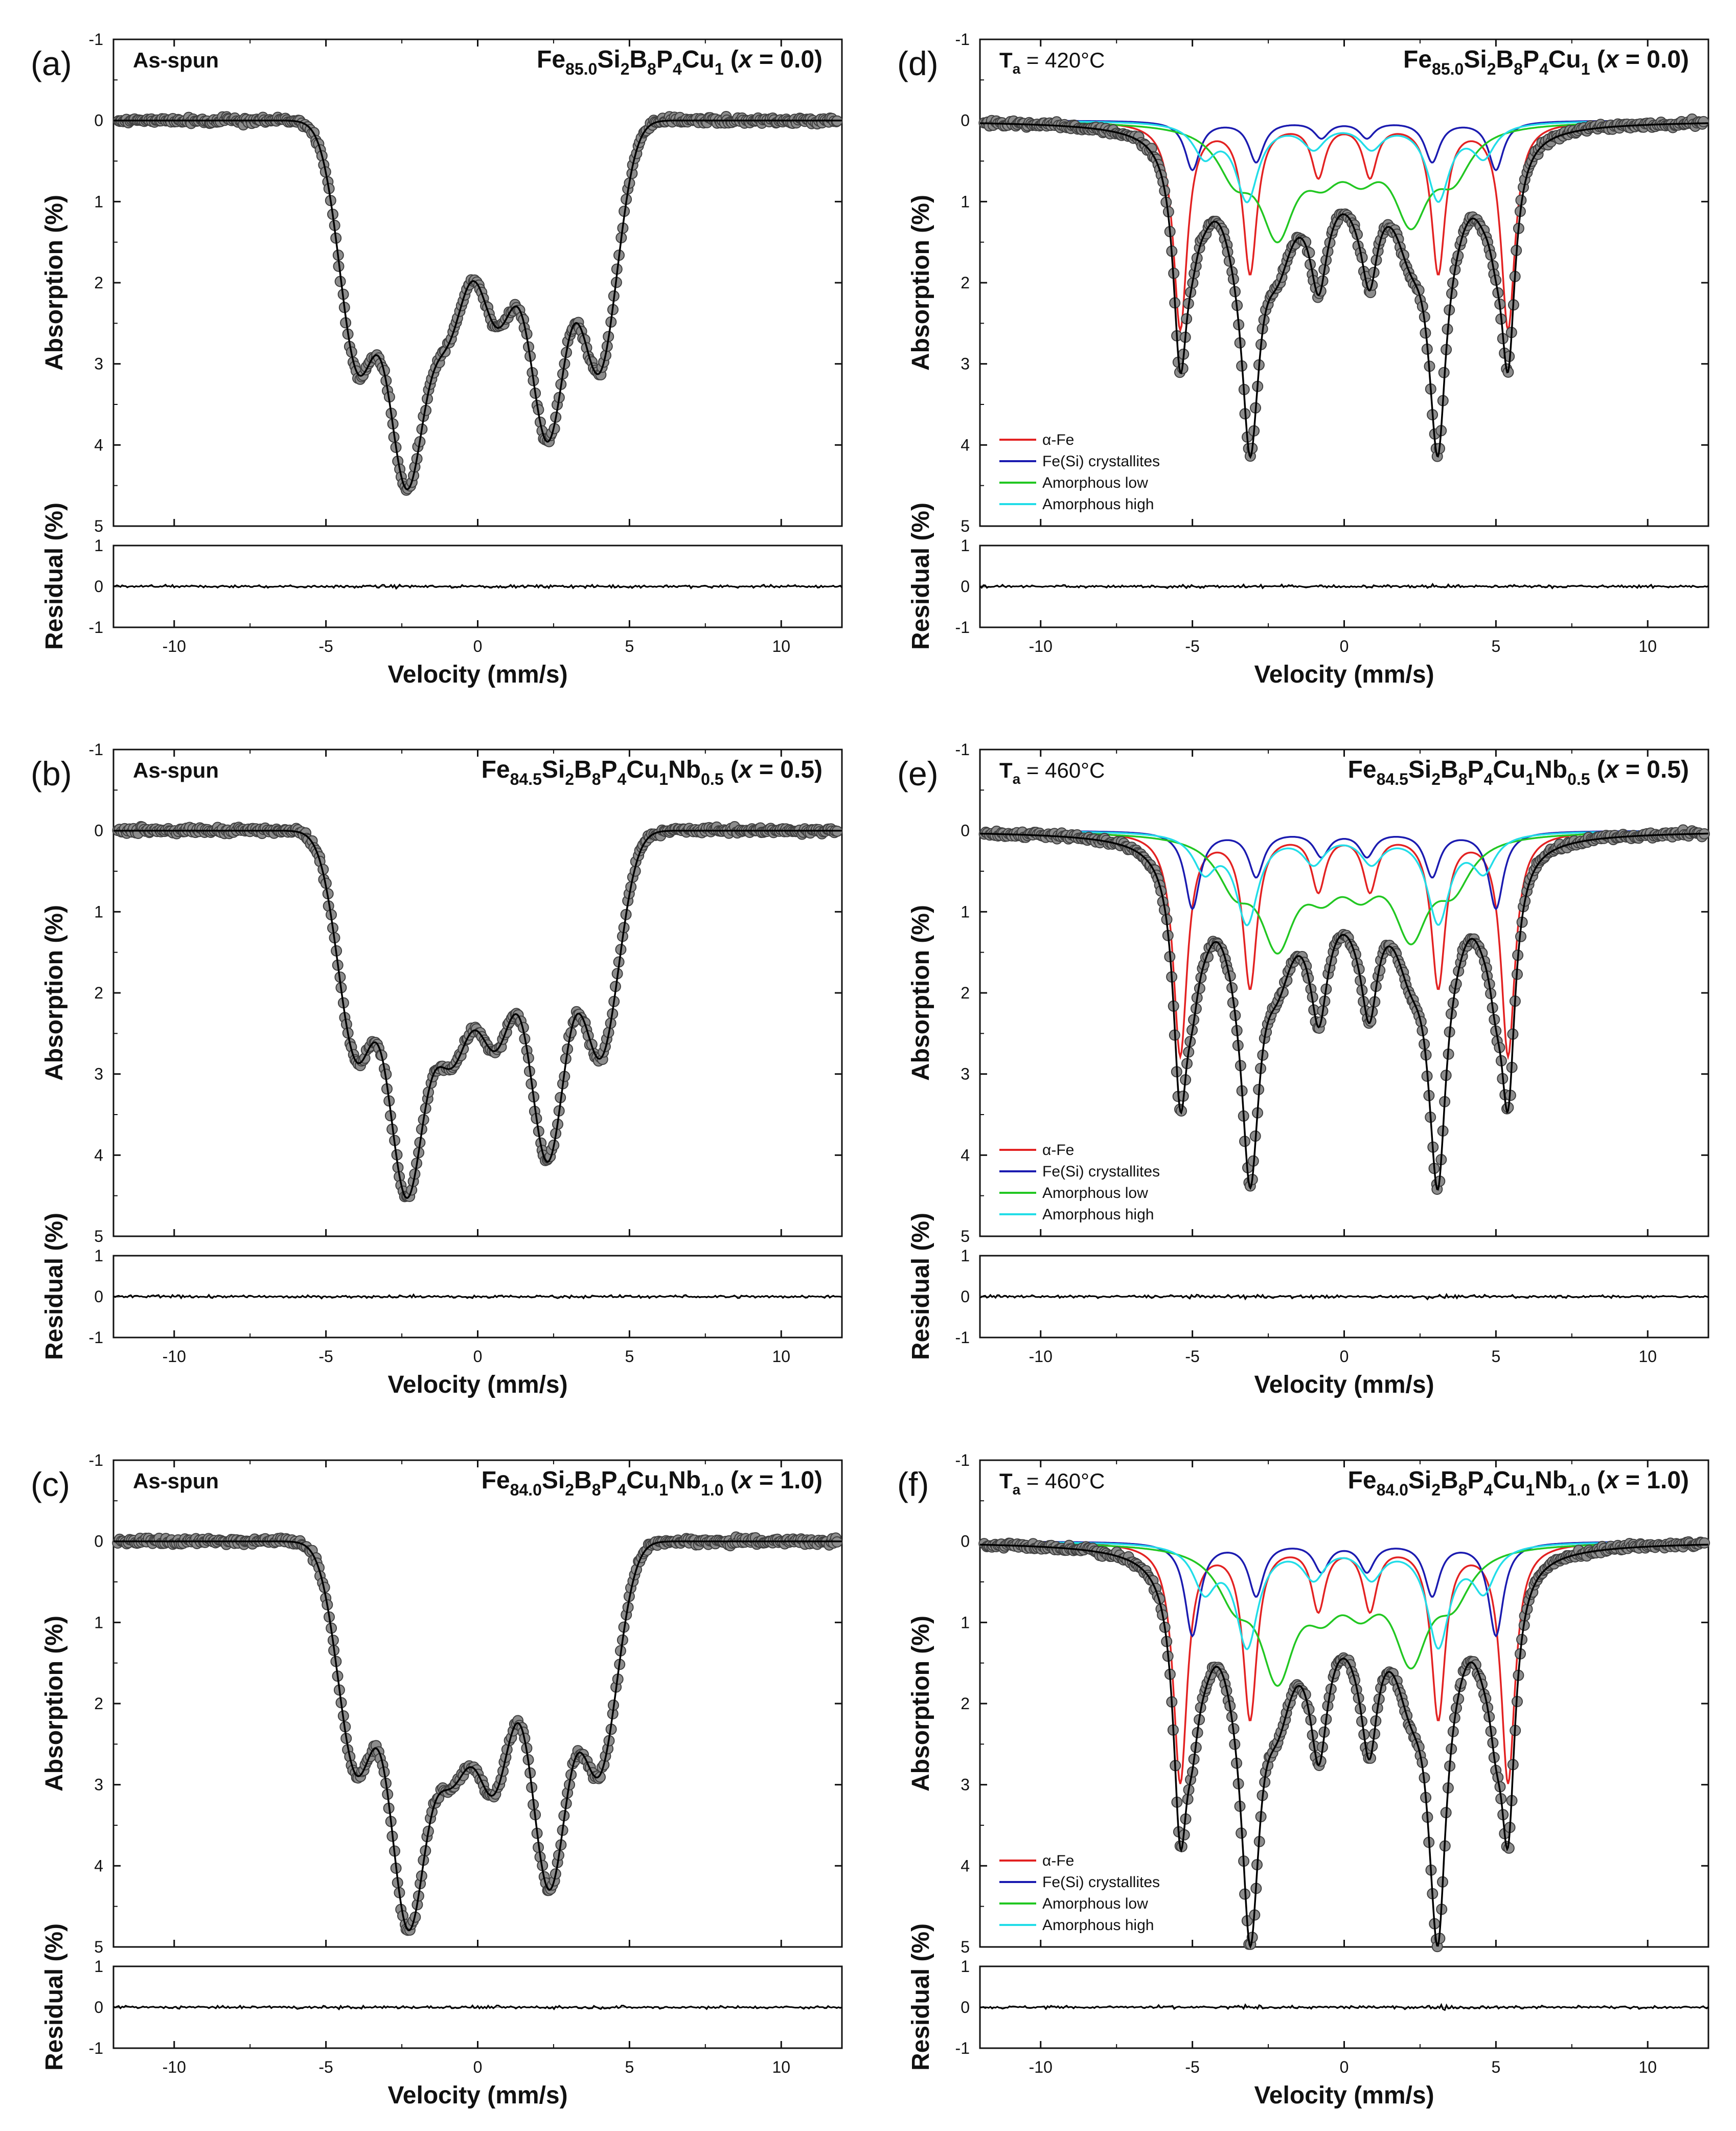  Describe the element at coordinates (1098, 504) in the screenshot. I see `legend-label: Amorphous high` at that location.